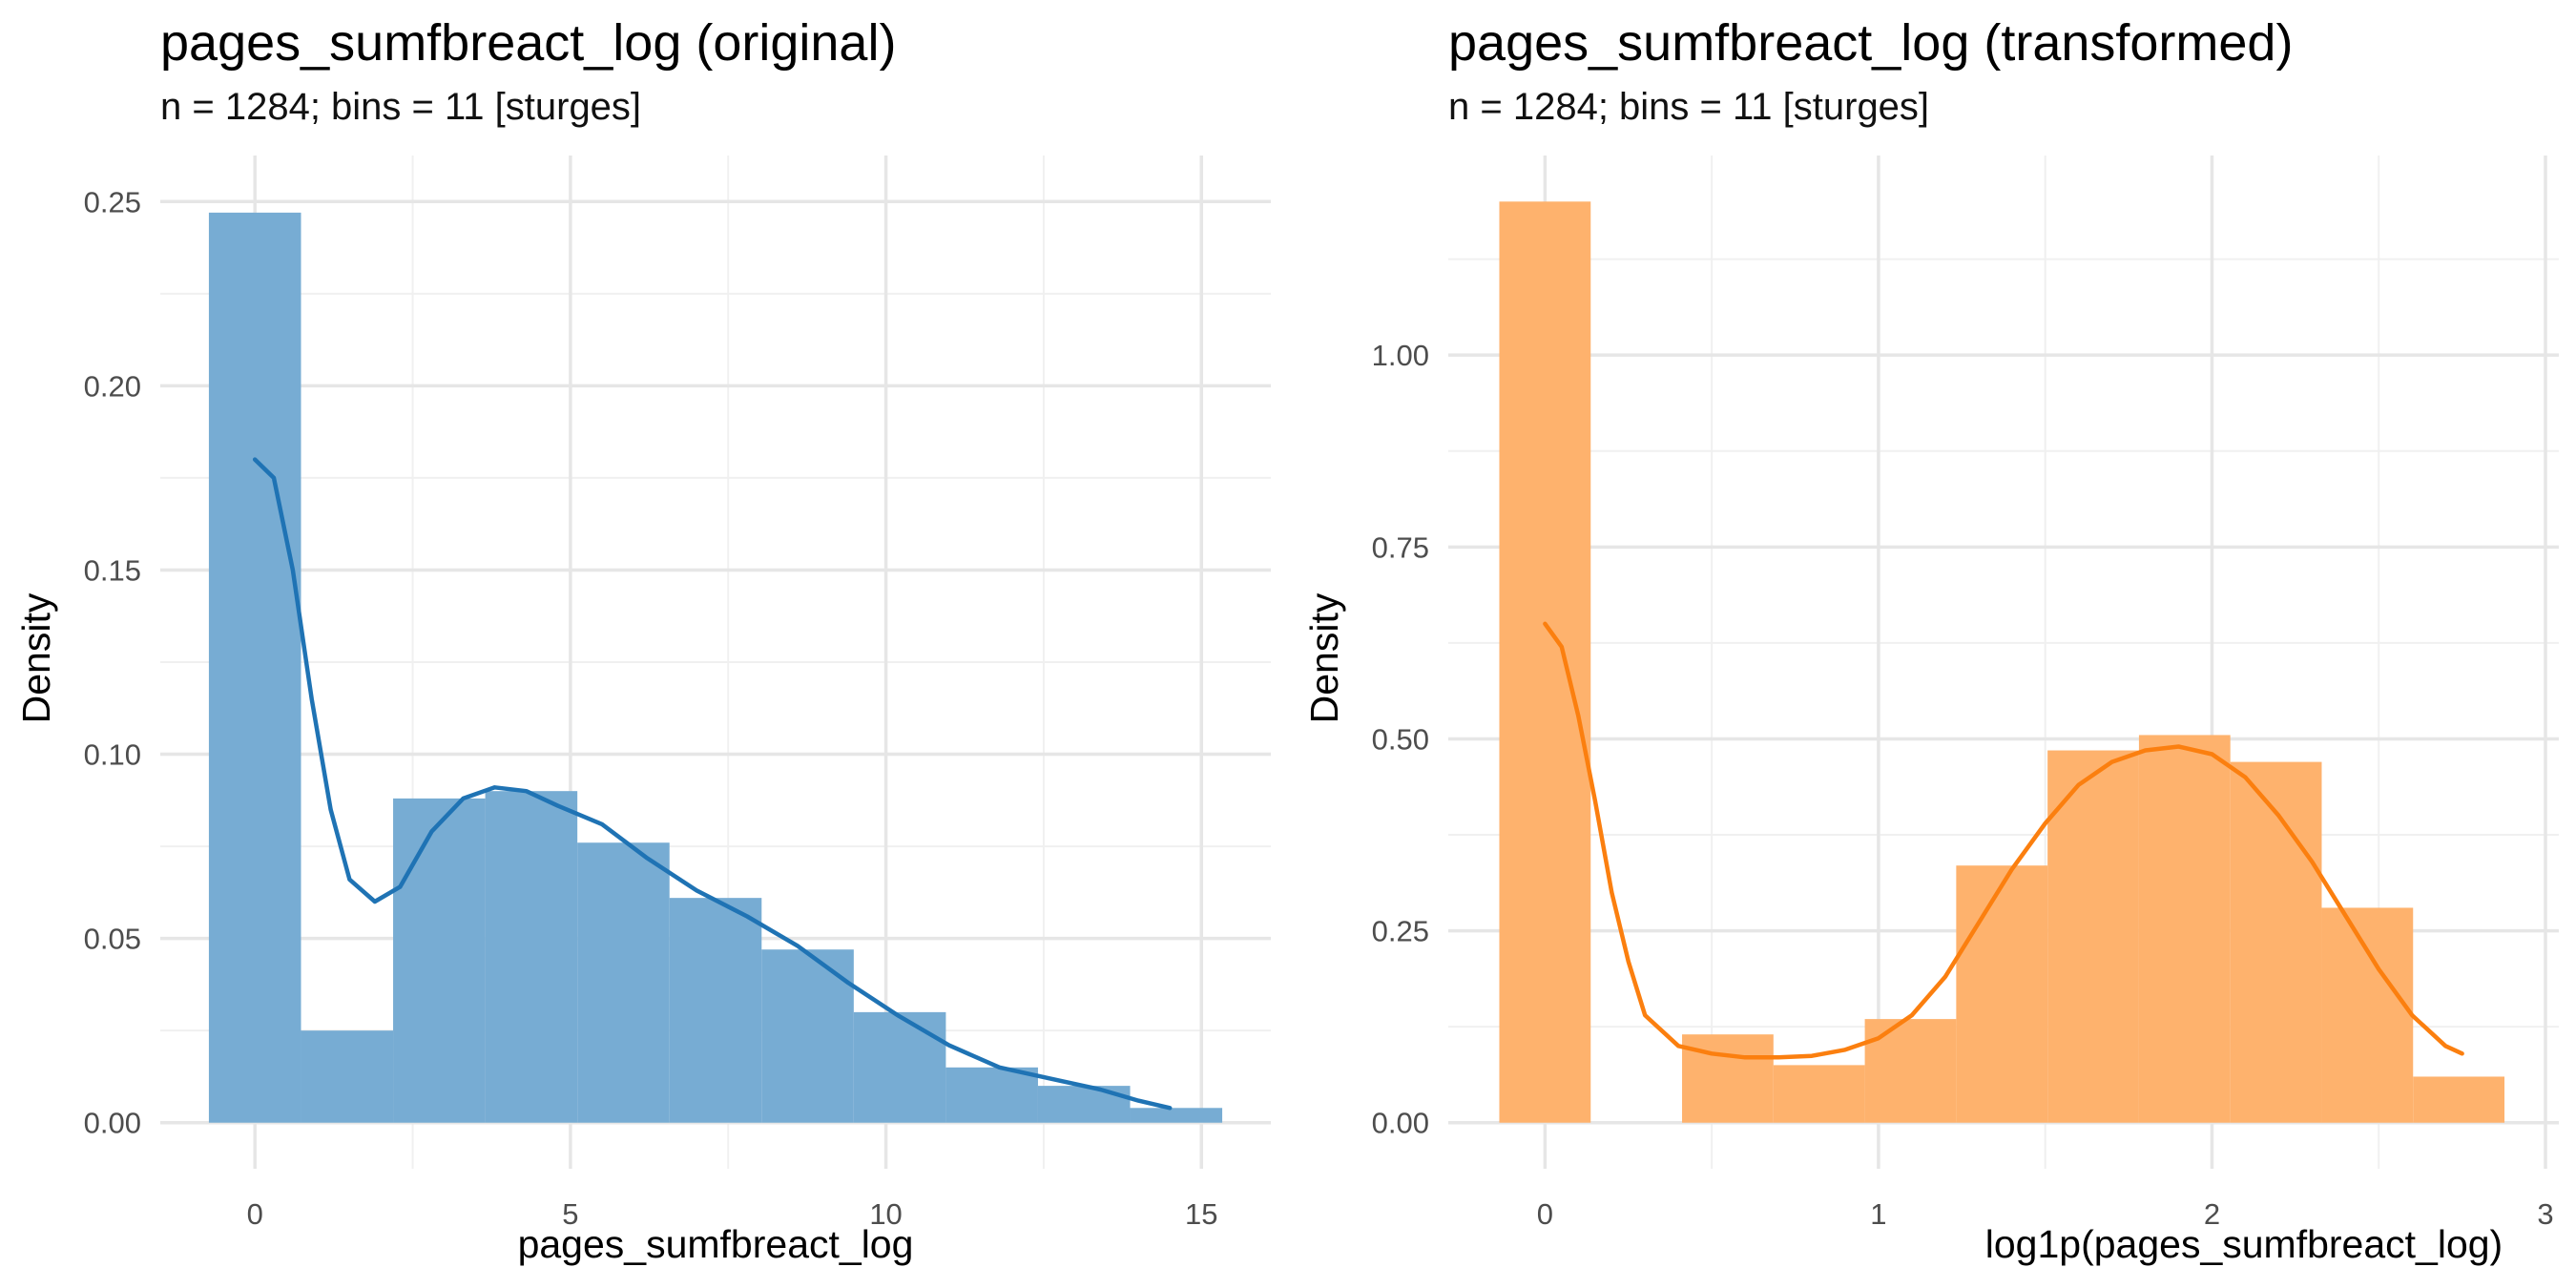 The width and height of the screenshot is (2576, 1288). Describe the element at coordinates (2212, 1214) in the screenshot. I see `x-tick-label: 2` at that location.